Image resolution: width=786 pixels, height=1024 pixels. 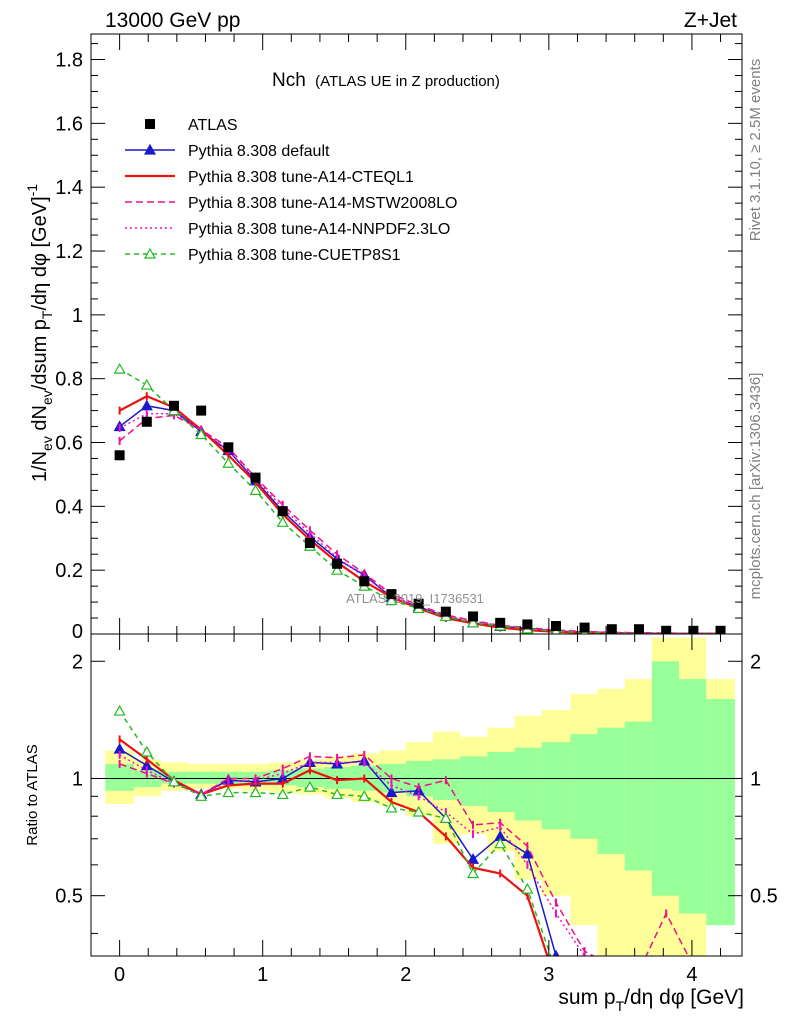 I want to click on legend-item-cteql1: Pythia 8.308 tune-A14-CTEQL1, so click(x=269, y=177).